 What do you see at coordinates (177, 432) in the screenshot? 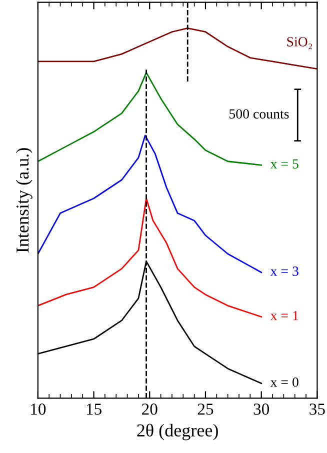
I see `x-axis-title: 2θ (degree)` at bounding box center [177, 432].